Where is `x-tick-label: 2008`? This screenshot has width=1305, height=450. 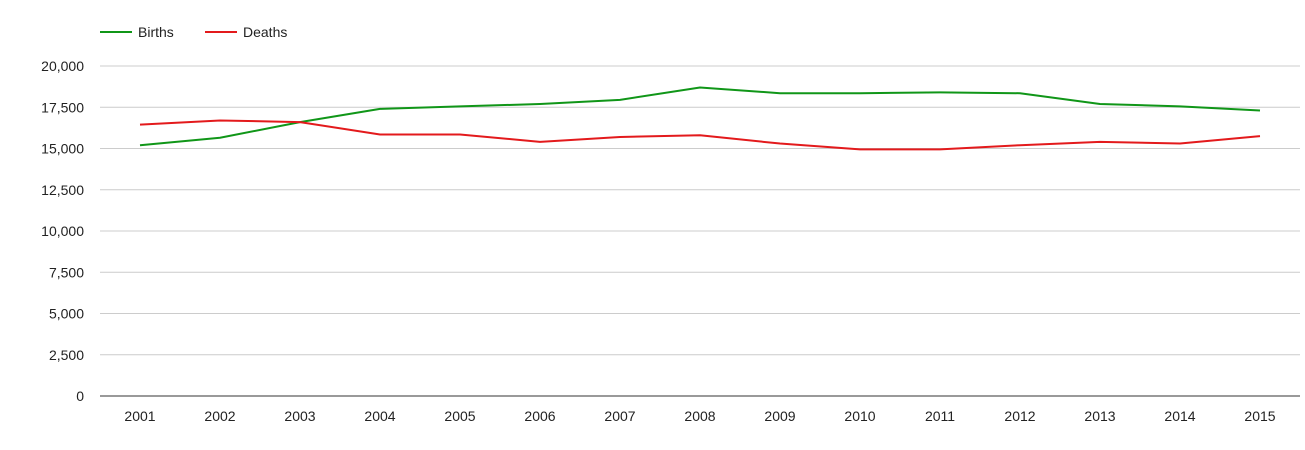
x-tick-label: 2008 is located at coordinates (699, 416).